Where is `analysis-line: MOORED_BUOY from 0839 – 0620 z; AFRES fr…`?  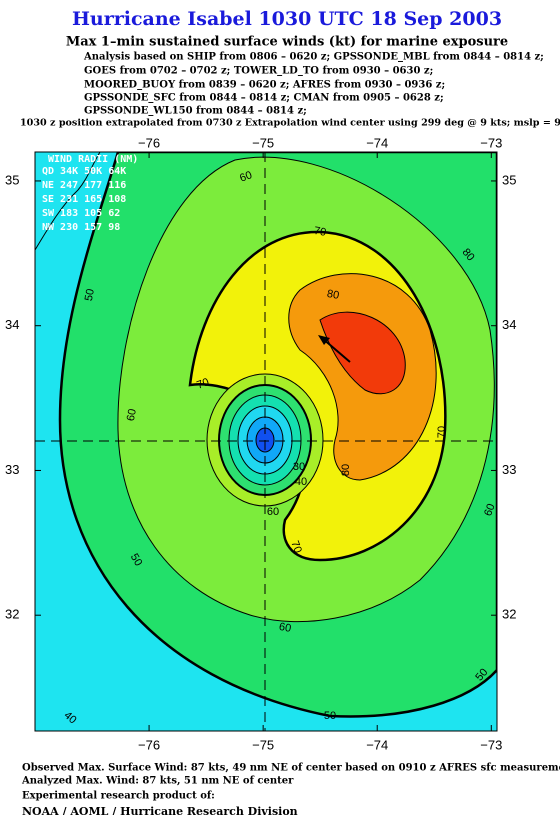 analysis-line: MOORED_BUOY from 0839 – 0620 z; AFRES fr… is located at coordinates (264, 85).